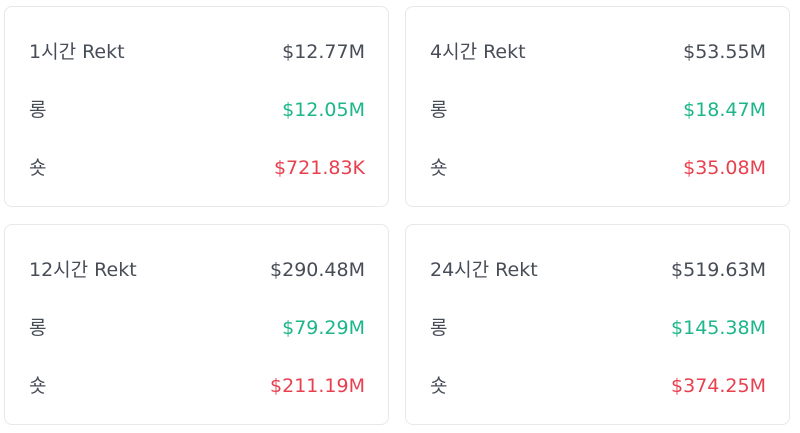  I want to click on total-value: $290.48M, so click(317, 270).